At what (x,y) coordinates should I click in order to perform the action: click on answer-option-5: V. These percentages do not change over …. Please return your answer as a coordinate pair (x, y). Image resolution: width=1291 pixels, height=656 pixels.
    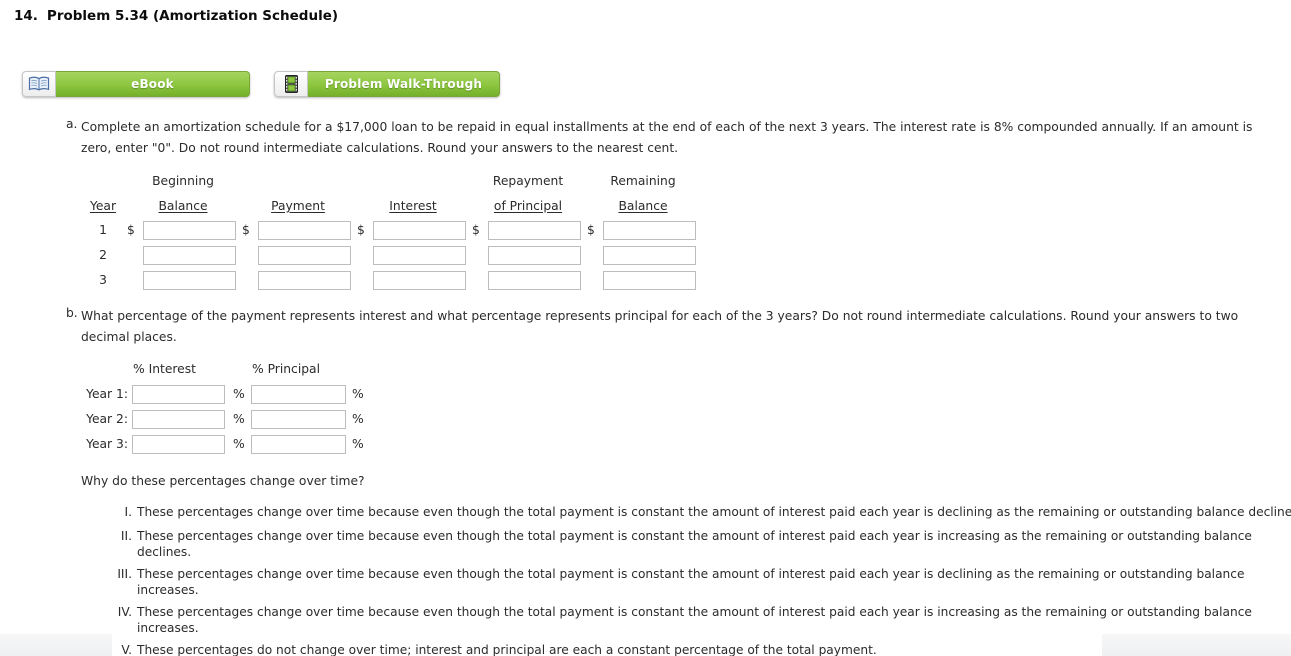
    Looking at the image, I should click on (481, 649).